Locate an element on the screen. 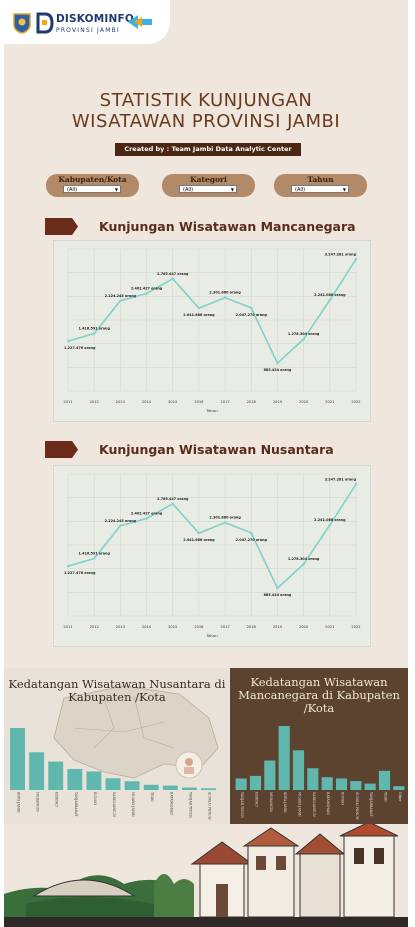  jambi-map-icon is located at coordinates (136, 732).